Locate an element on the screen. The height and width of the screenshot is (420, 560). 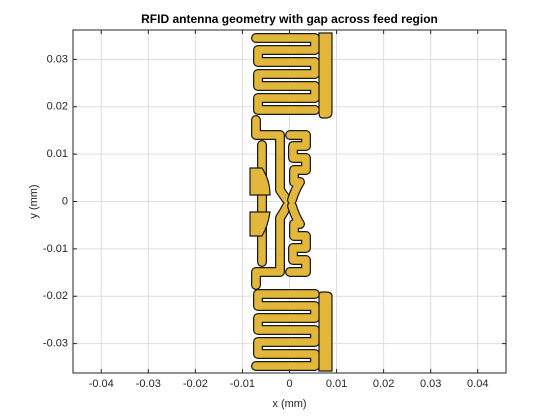
x-tick-label: -0.04 is located at coordinates (101, 384).